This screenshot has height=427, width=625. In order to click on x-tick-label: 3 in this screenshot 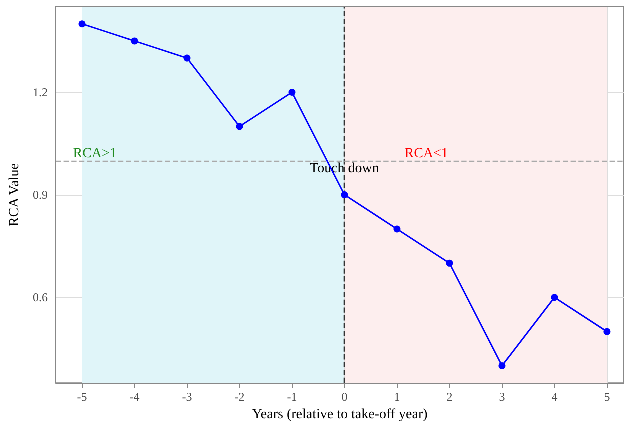, I will do `click(502, 397)`.